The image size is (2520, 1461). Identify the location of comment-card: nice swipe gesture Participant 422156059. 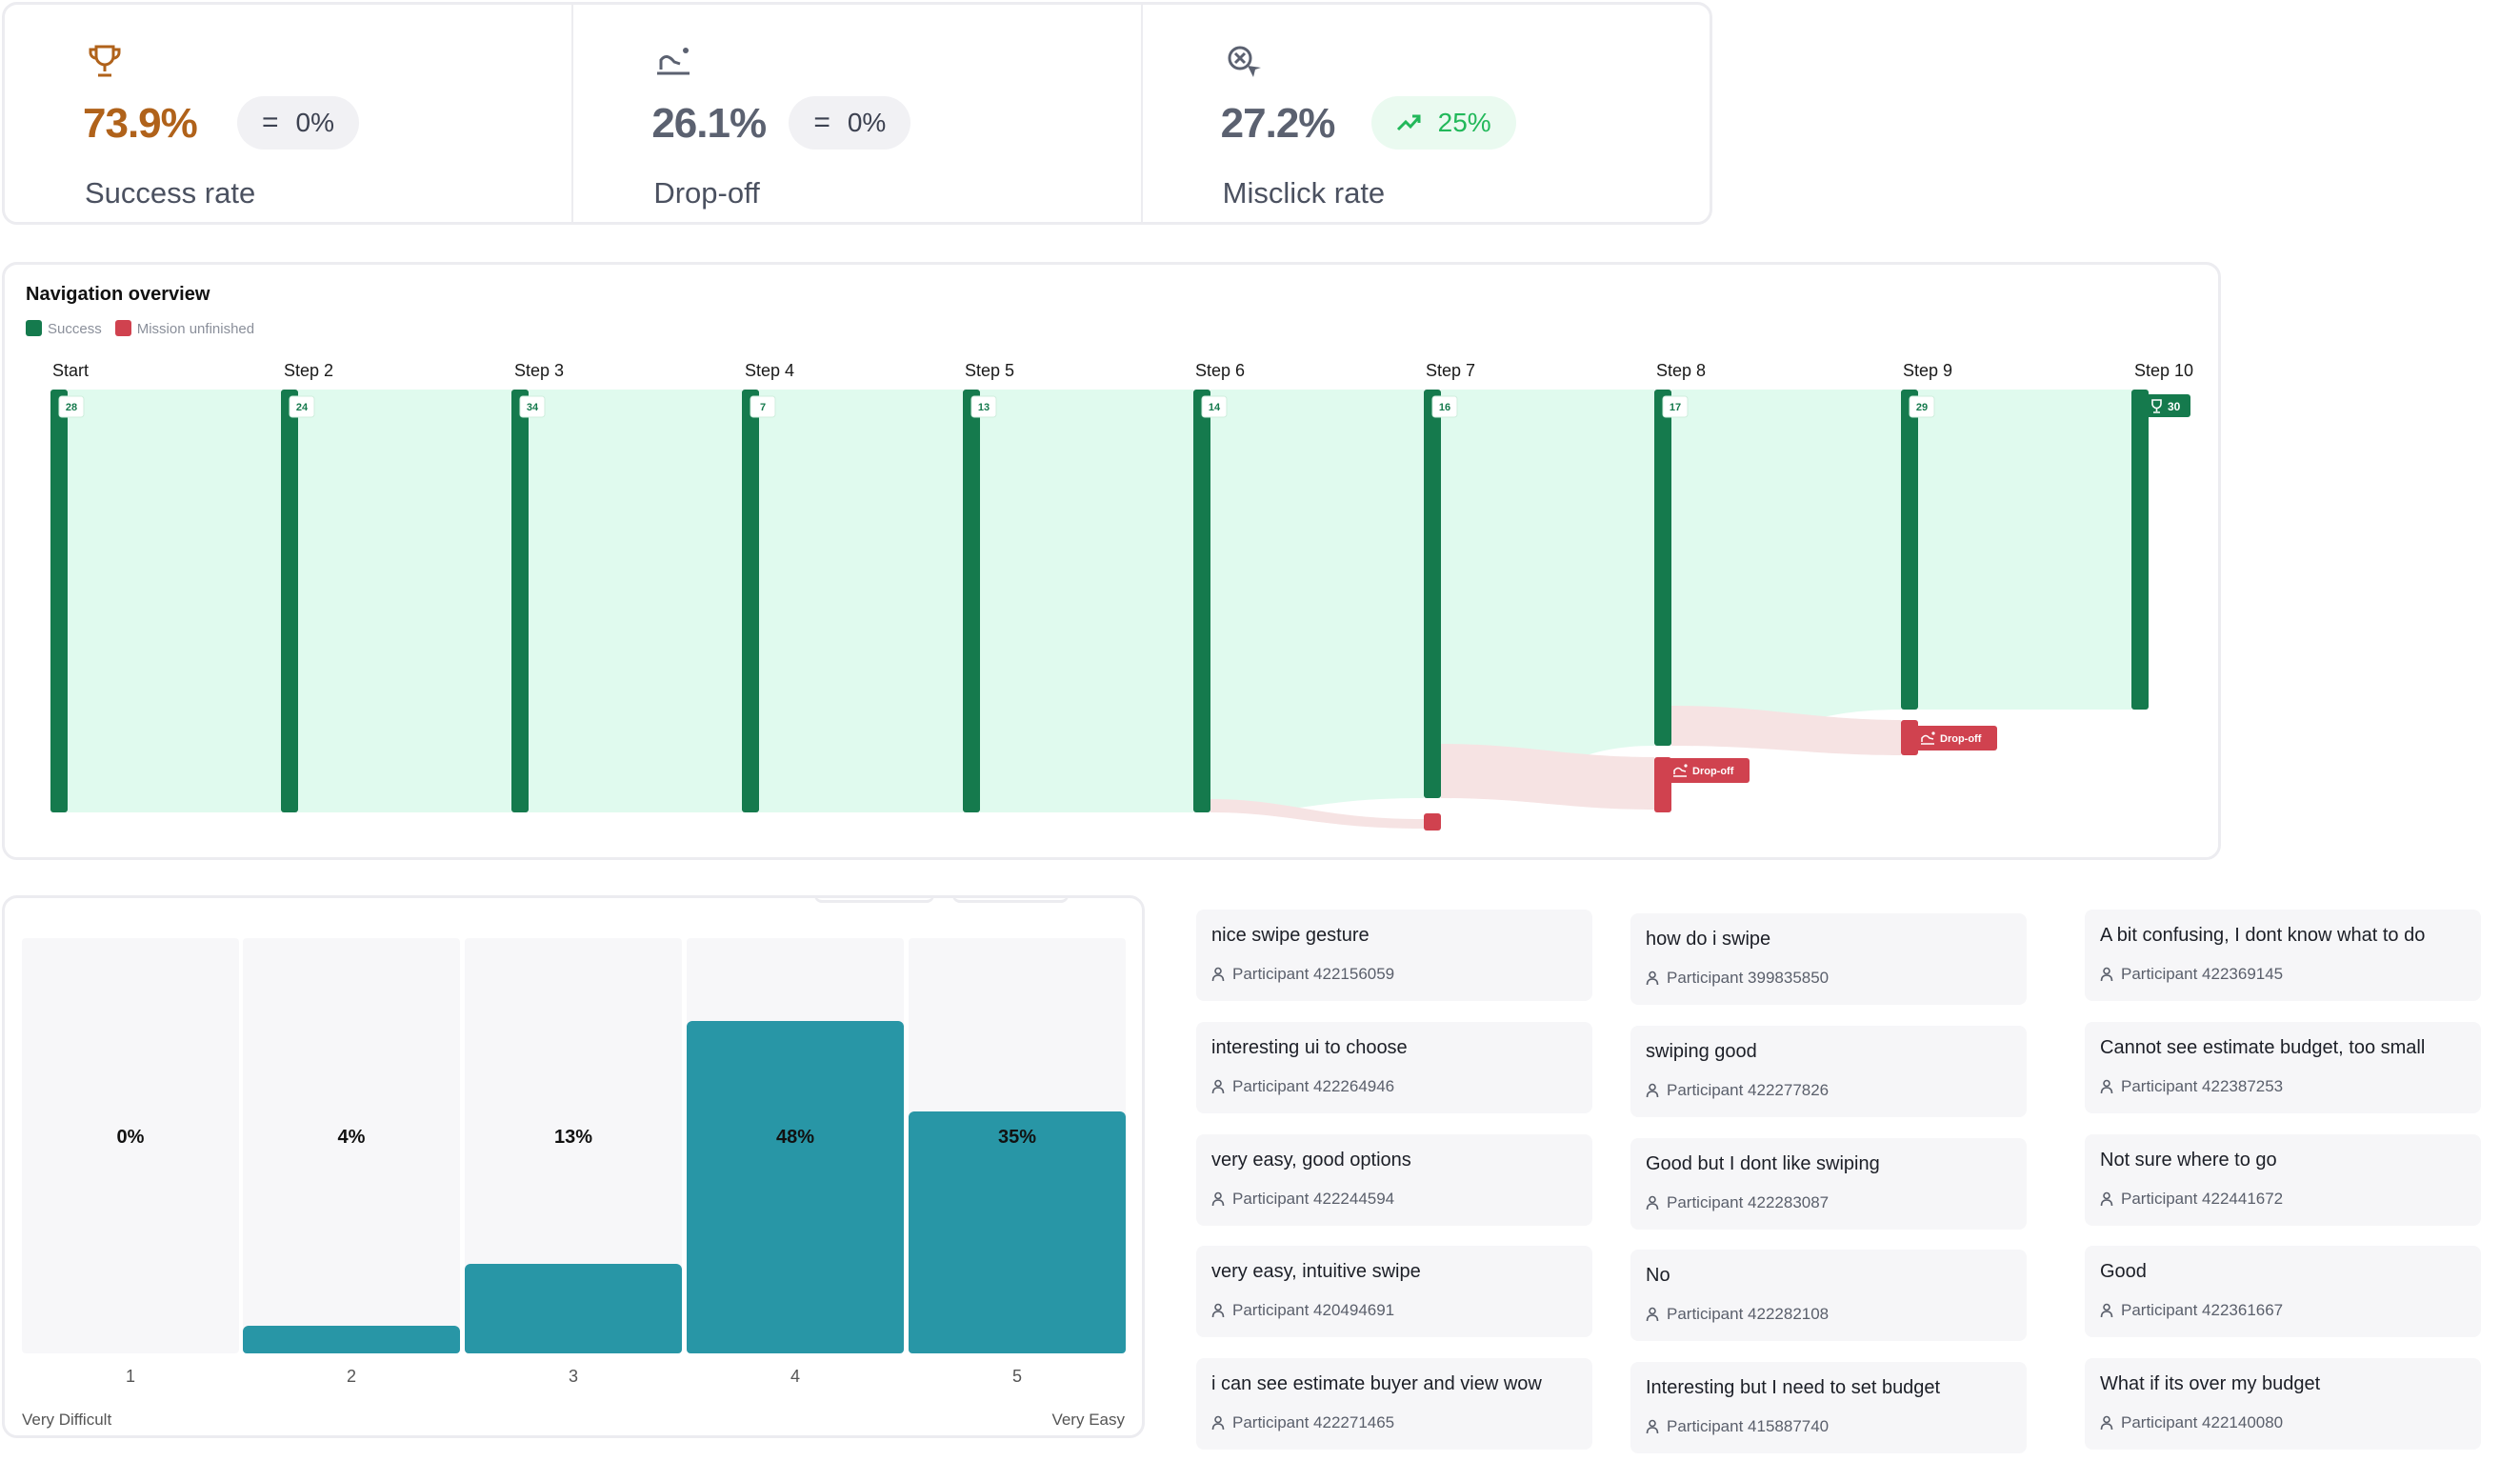
(1394, 955).